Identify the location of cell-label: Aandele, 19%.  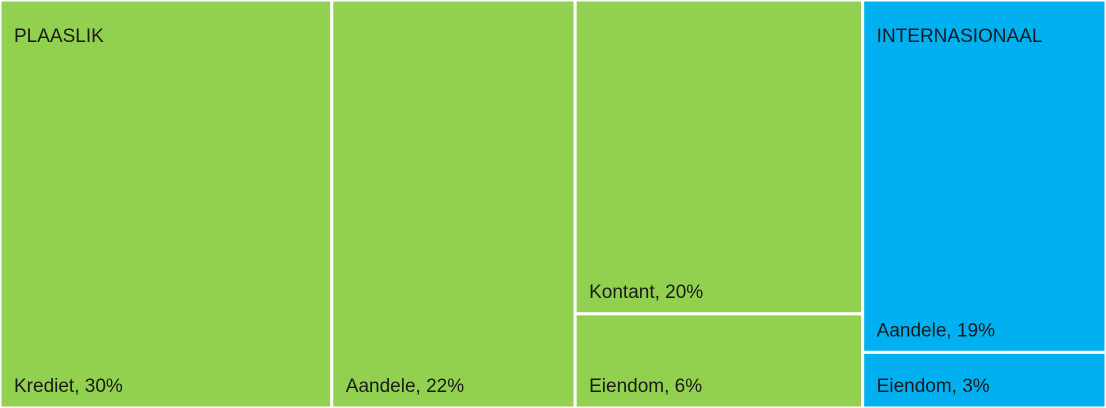
(936, 330).